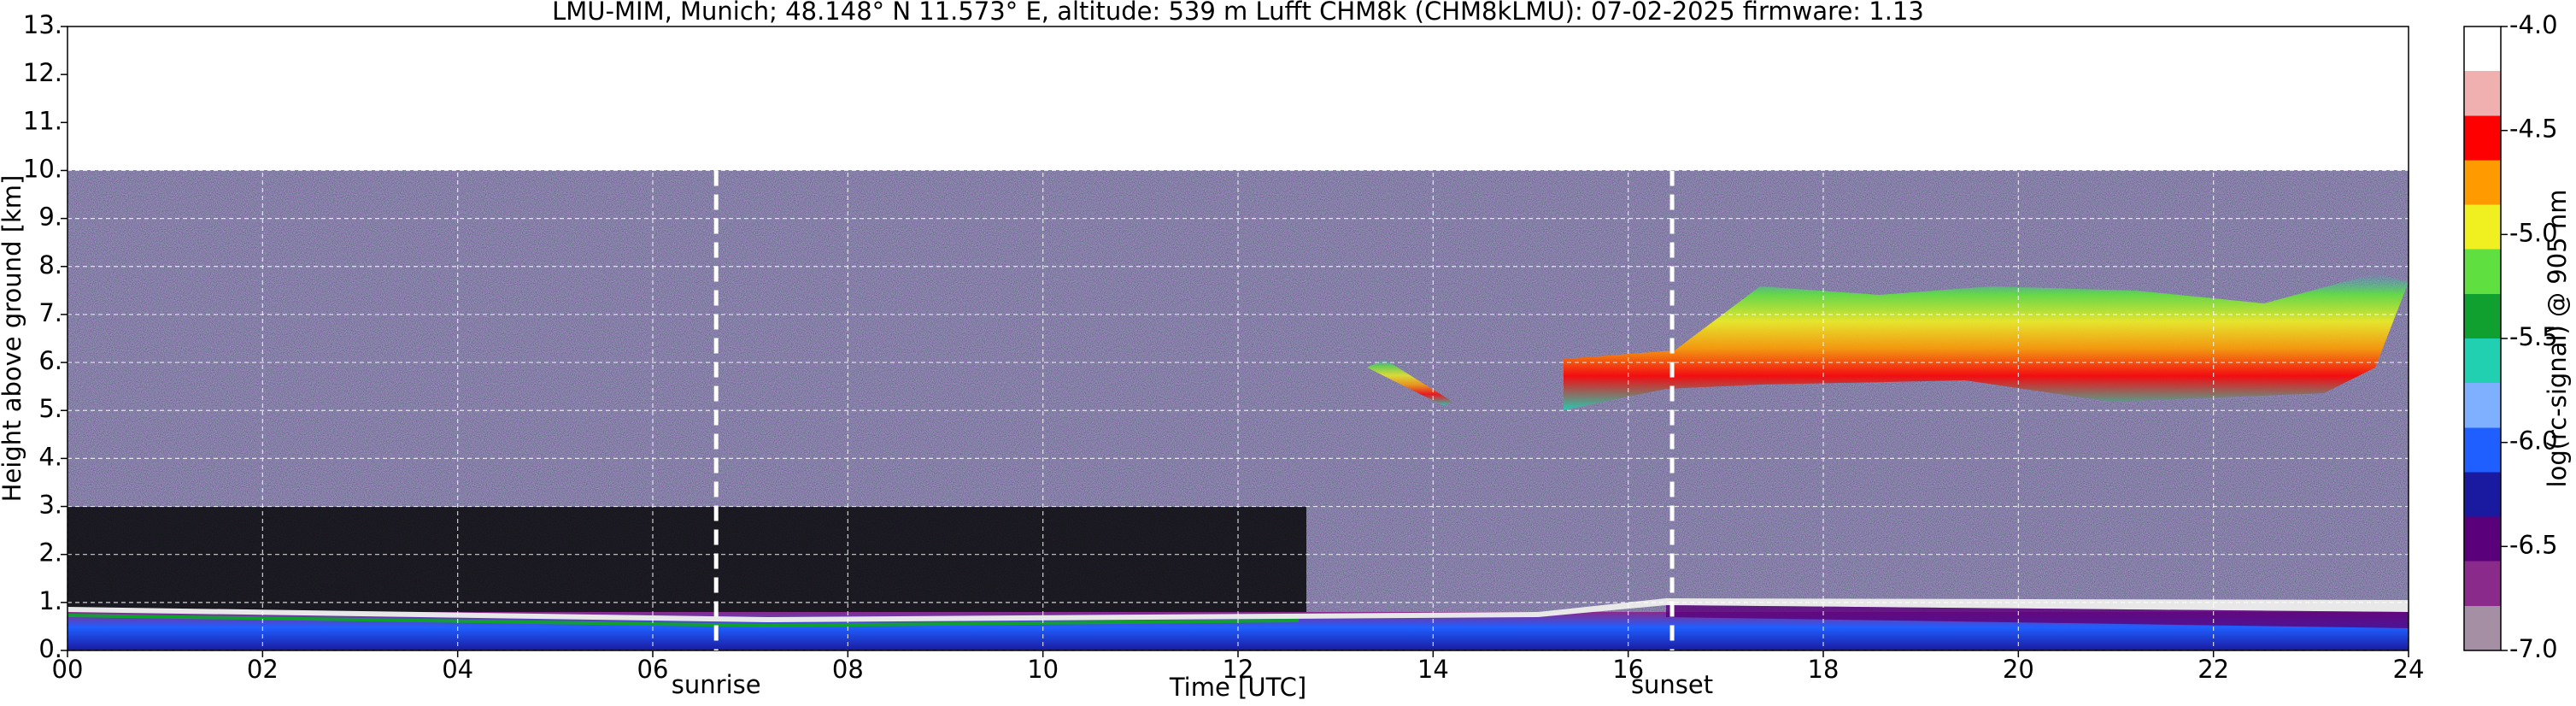  I want to click on colorbar-tick-label: -5.5, so click(2533, 336).